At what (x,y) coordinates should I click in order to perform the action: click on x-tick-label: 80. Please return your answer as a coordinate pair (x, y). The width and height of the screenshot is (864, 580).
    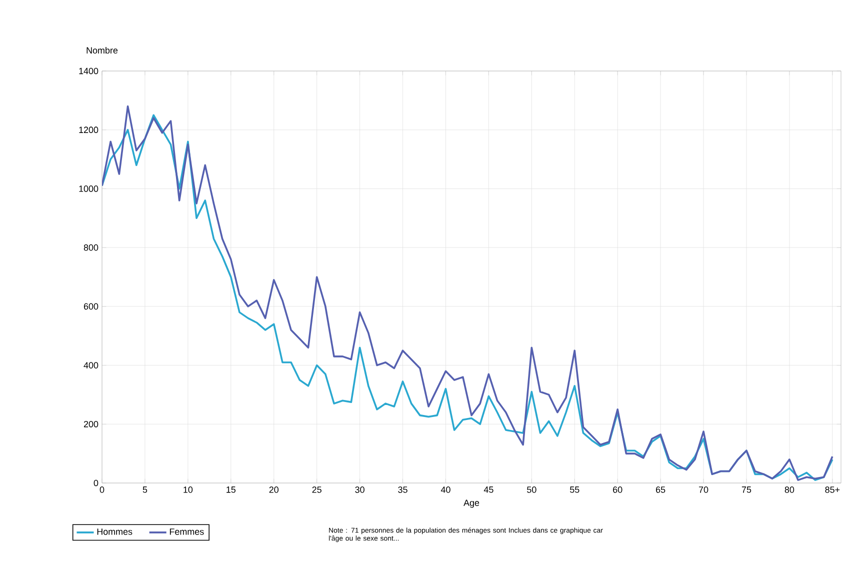
    Looking at the image, I should click on (789, 489).